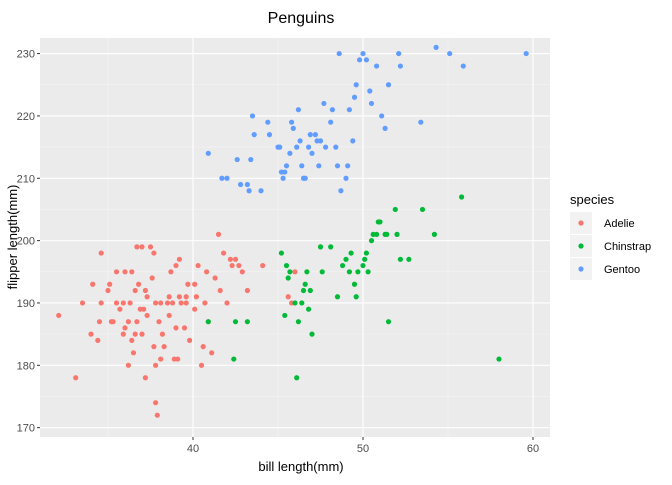  I want to click on y-axis-label: flipper length(mm), so click(12, 237).